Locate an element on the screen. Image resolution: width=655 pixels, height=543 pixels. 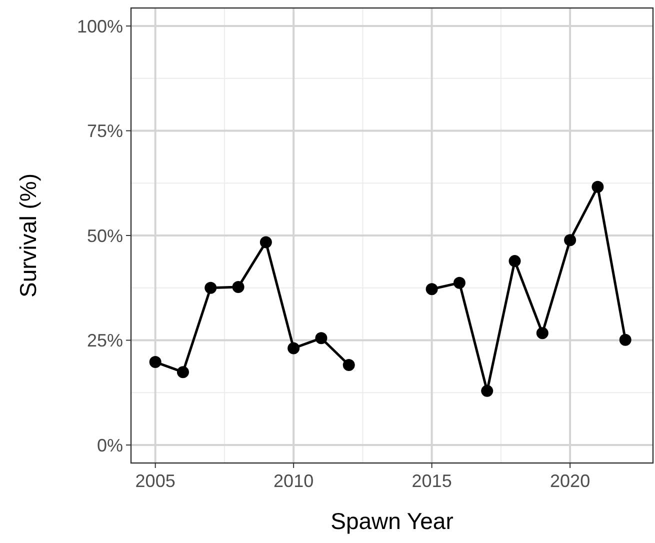
y-tick-label: 75% is located at coordinates (104, 131).